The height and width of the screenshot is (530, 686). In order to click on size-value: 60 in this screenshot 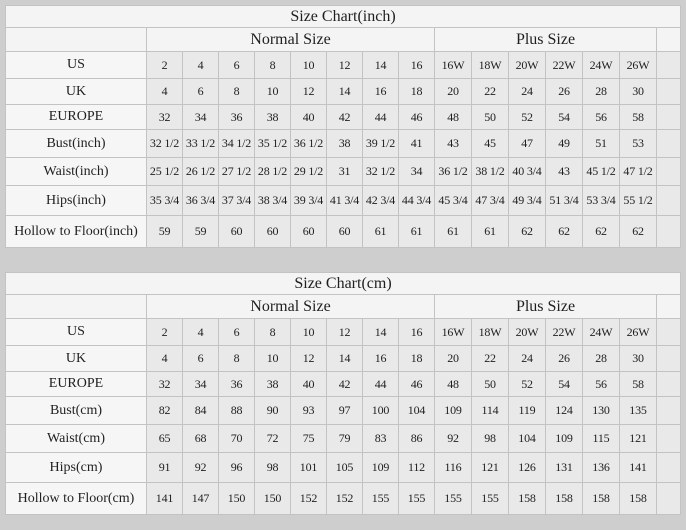, I will do `click(236, 231)`.